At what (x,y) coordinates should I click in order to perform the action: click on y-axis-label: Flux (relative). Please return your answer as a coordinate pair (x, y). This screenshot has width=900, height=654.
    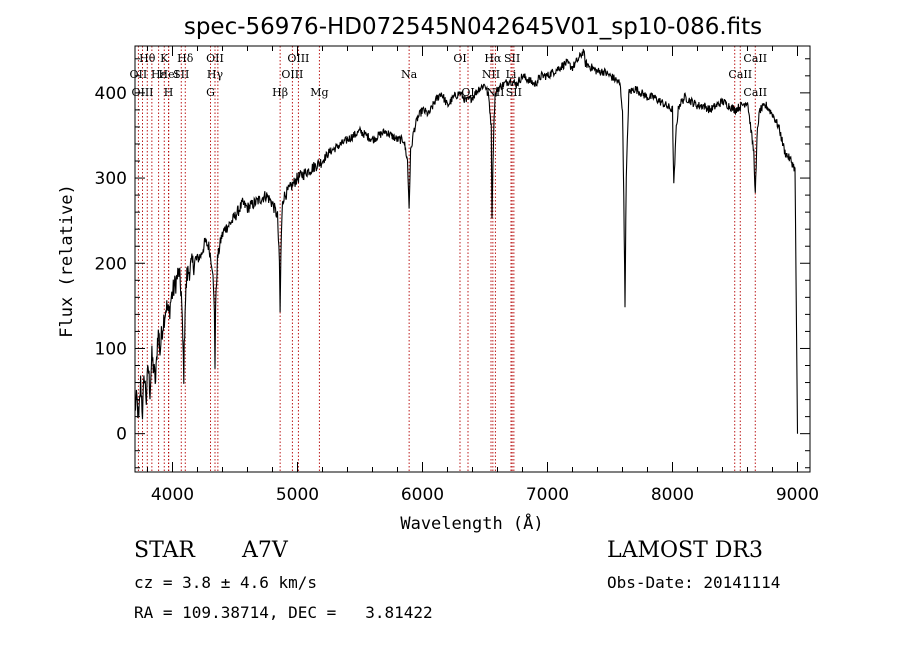
    Looking at the image, I should click on (67, 261).